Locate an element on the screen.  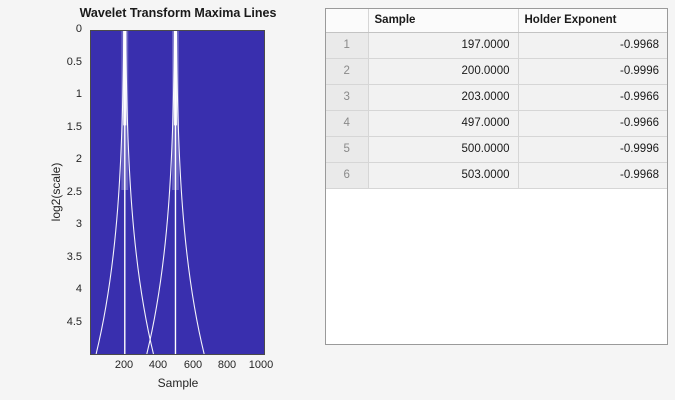
y-tick: 3.5 is located at coordinates (74, 257).